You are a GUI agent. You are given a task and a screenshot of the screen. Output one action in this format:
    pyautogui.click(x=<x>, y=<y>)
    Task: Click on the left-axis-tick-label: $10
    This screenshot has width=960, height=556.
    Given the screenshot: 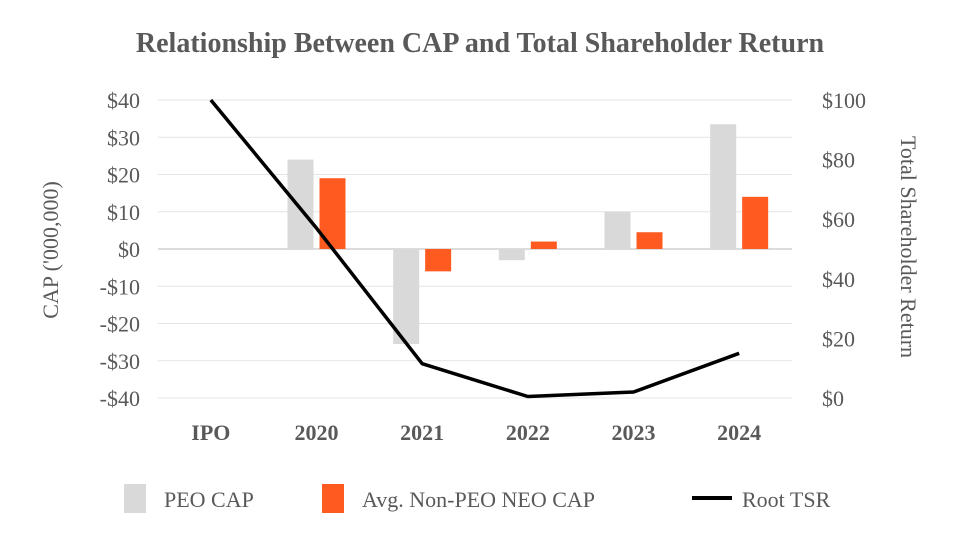 What is the action you would take?
    pyautogui.click(x=123, y=212)
    